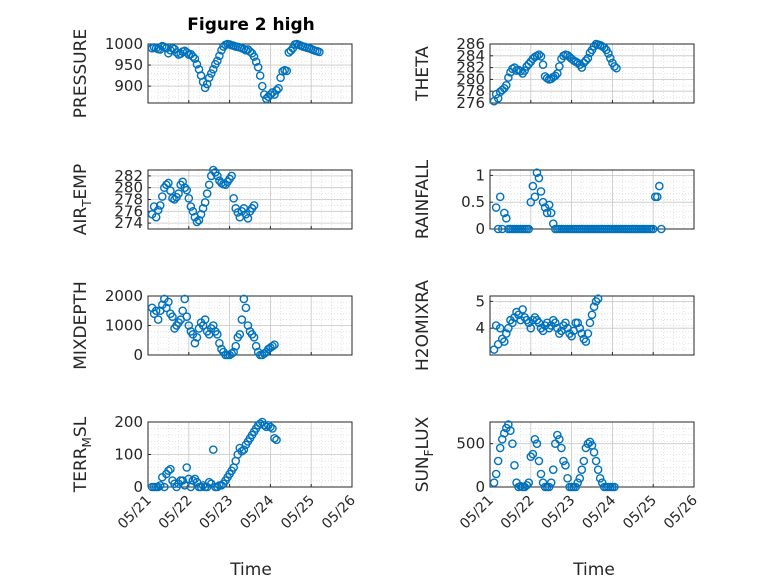  What do you see at coordinates (599, 512) in the screenshot?
I see `x-tick-label: 05/24` at bounding box center [599, 512].